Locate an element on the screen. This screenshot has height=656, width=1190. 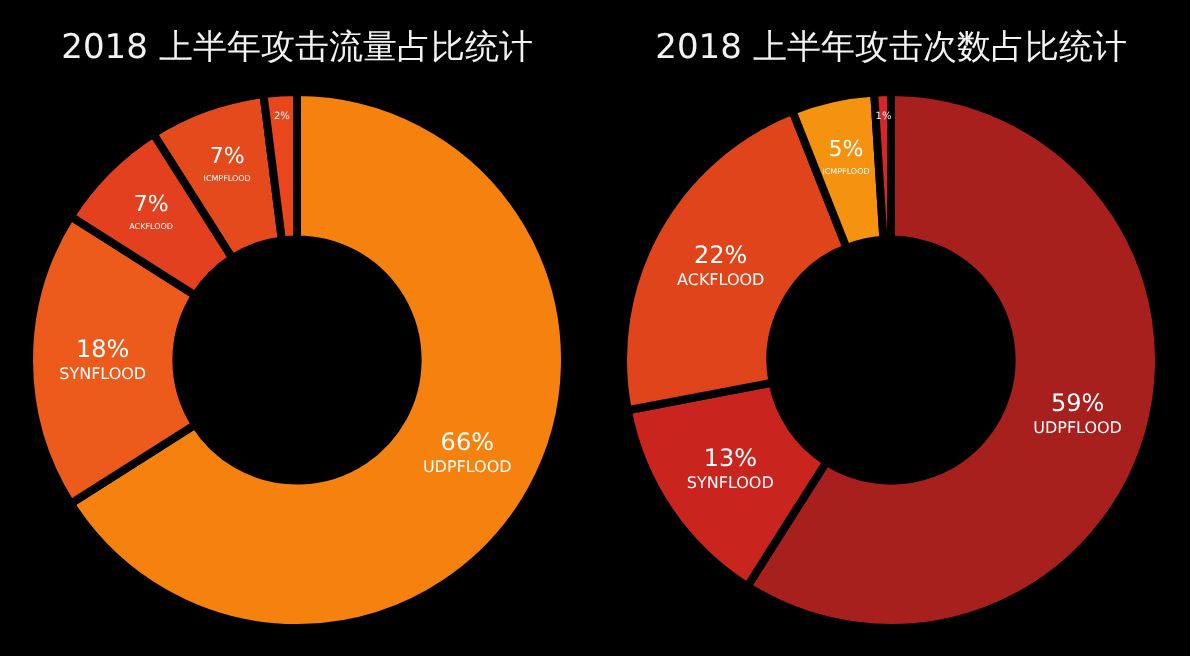
data-label: 18% is located at coordinates (103, 348).